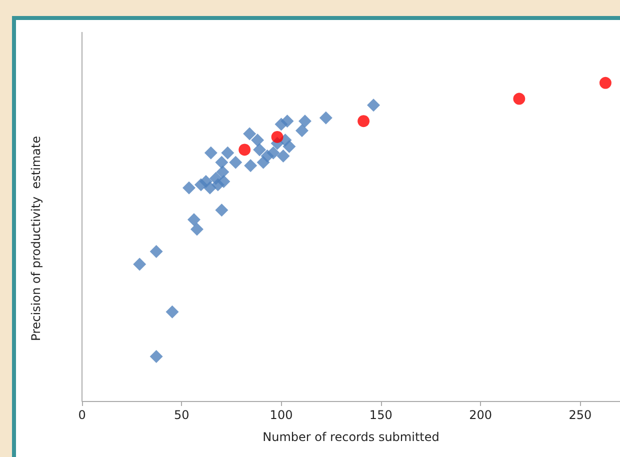 This screenshot has width=620, height=457. I want to click on x-tick-label: 150, so click(380, 415).